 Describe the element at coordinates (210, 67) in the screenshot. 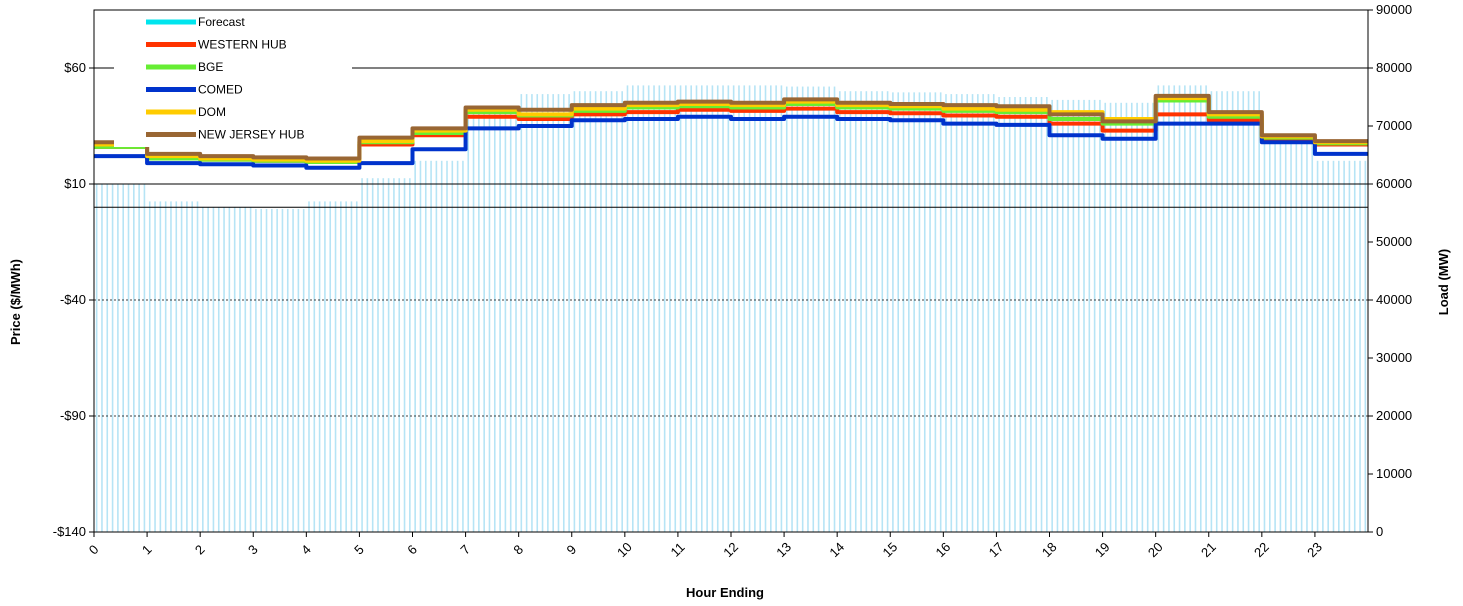

I see `legend-label-2: BGE` at that location.